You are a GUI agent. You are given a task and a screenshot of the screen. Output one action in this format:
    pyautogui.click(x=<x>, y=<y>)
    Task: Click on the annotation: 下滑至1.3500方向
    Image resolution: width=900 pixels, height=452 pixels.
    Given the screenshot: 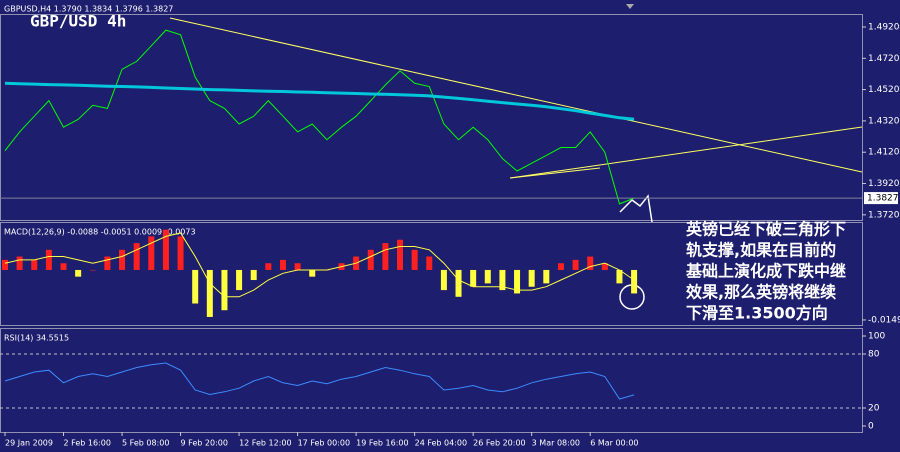 What is the action you would take?
    pyautogui.click(x=757, y=313)
    